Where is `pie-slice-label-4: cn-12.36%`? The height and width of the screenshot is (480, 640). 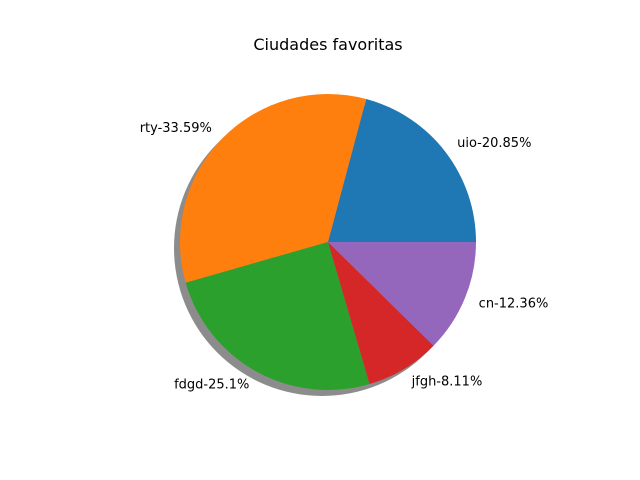
pie-slice-label-4: cn-12.36% is located at coordinates (514, 304).